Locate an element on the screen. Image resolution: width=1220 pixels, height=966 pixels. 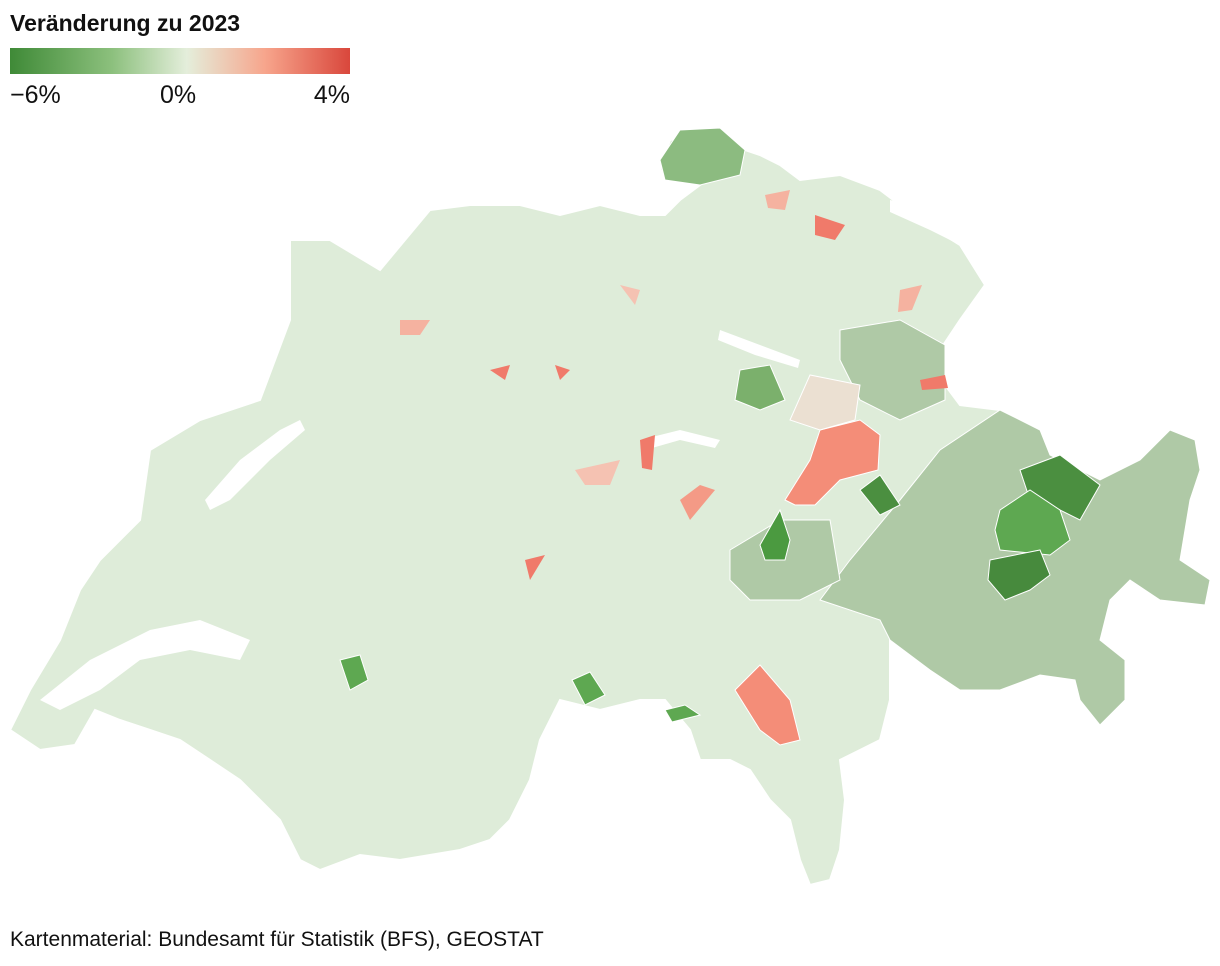
legend-min-label: −6% is located at coordinates (35, 95).